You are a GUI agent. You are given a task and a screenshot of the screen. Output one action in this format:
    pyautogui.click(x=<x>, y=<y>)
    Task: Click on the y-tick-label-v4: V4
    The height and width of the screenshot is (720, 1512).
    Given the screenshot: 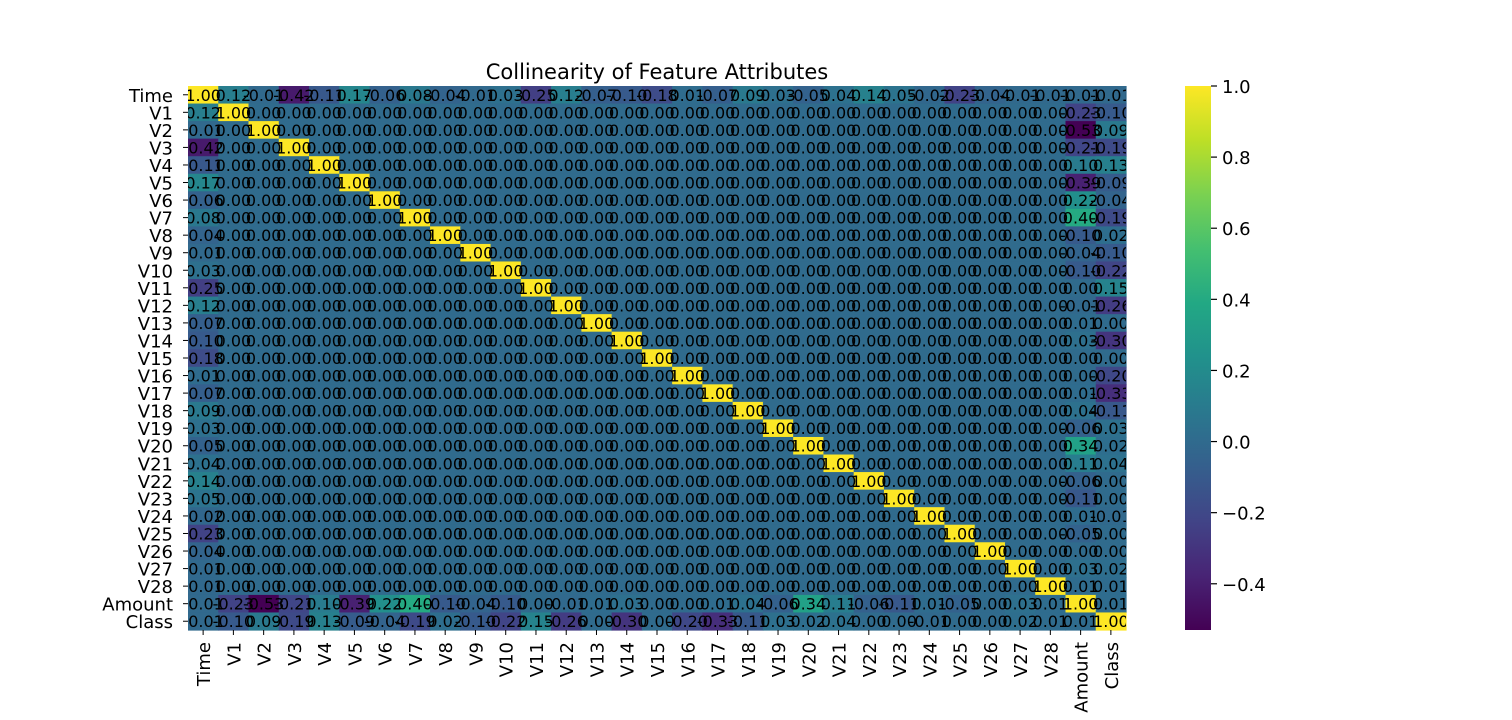 What is the action you would take?
    pyautogui.click(x=161, y=166)
    